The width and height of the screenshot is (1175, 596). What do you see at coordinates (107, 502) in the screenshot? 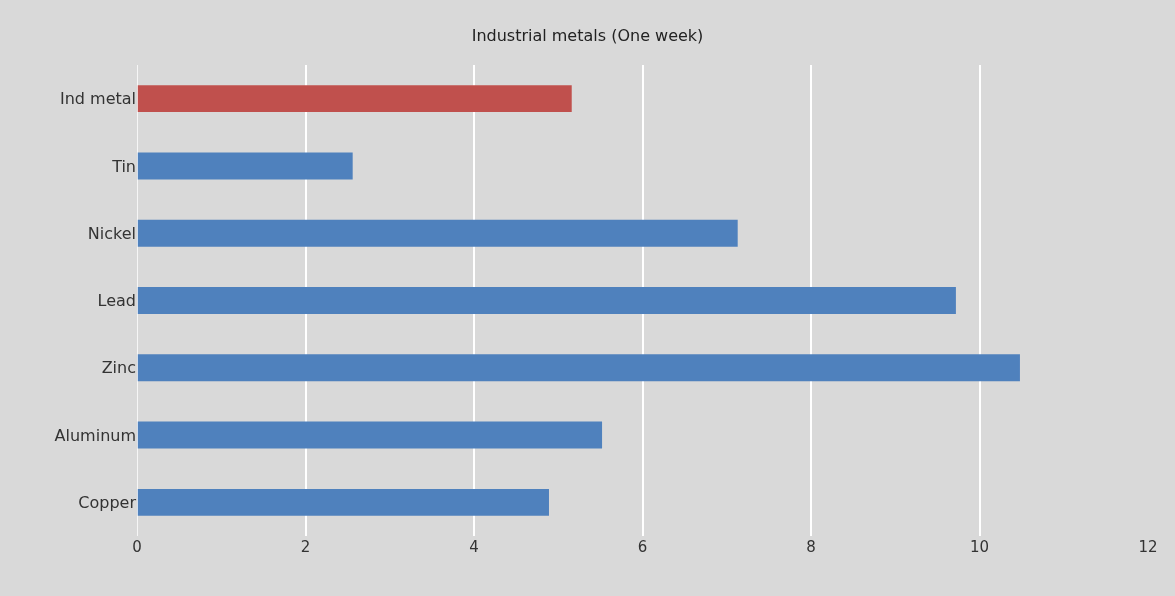
I see `y-tick-label: Copper` at bounding box center [107, 502].